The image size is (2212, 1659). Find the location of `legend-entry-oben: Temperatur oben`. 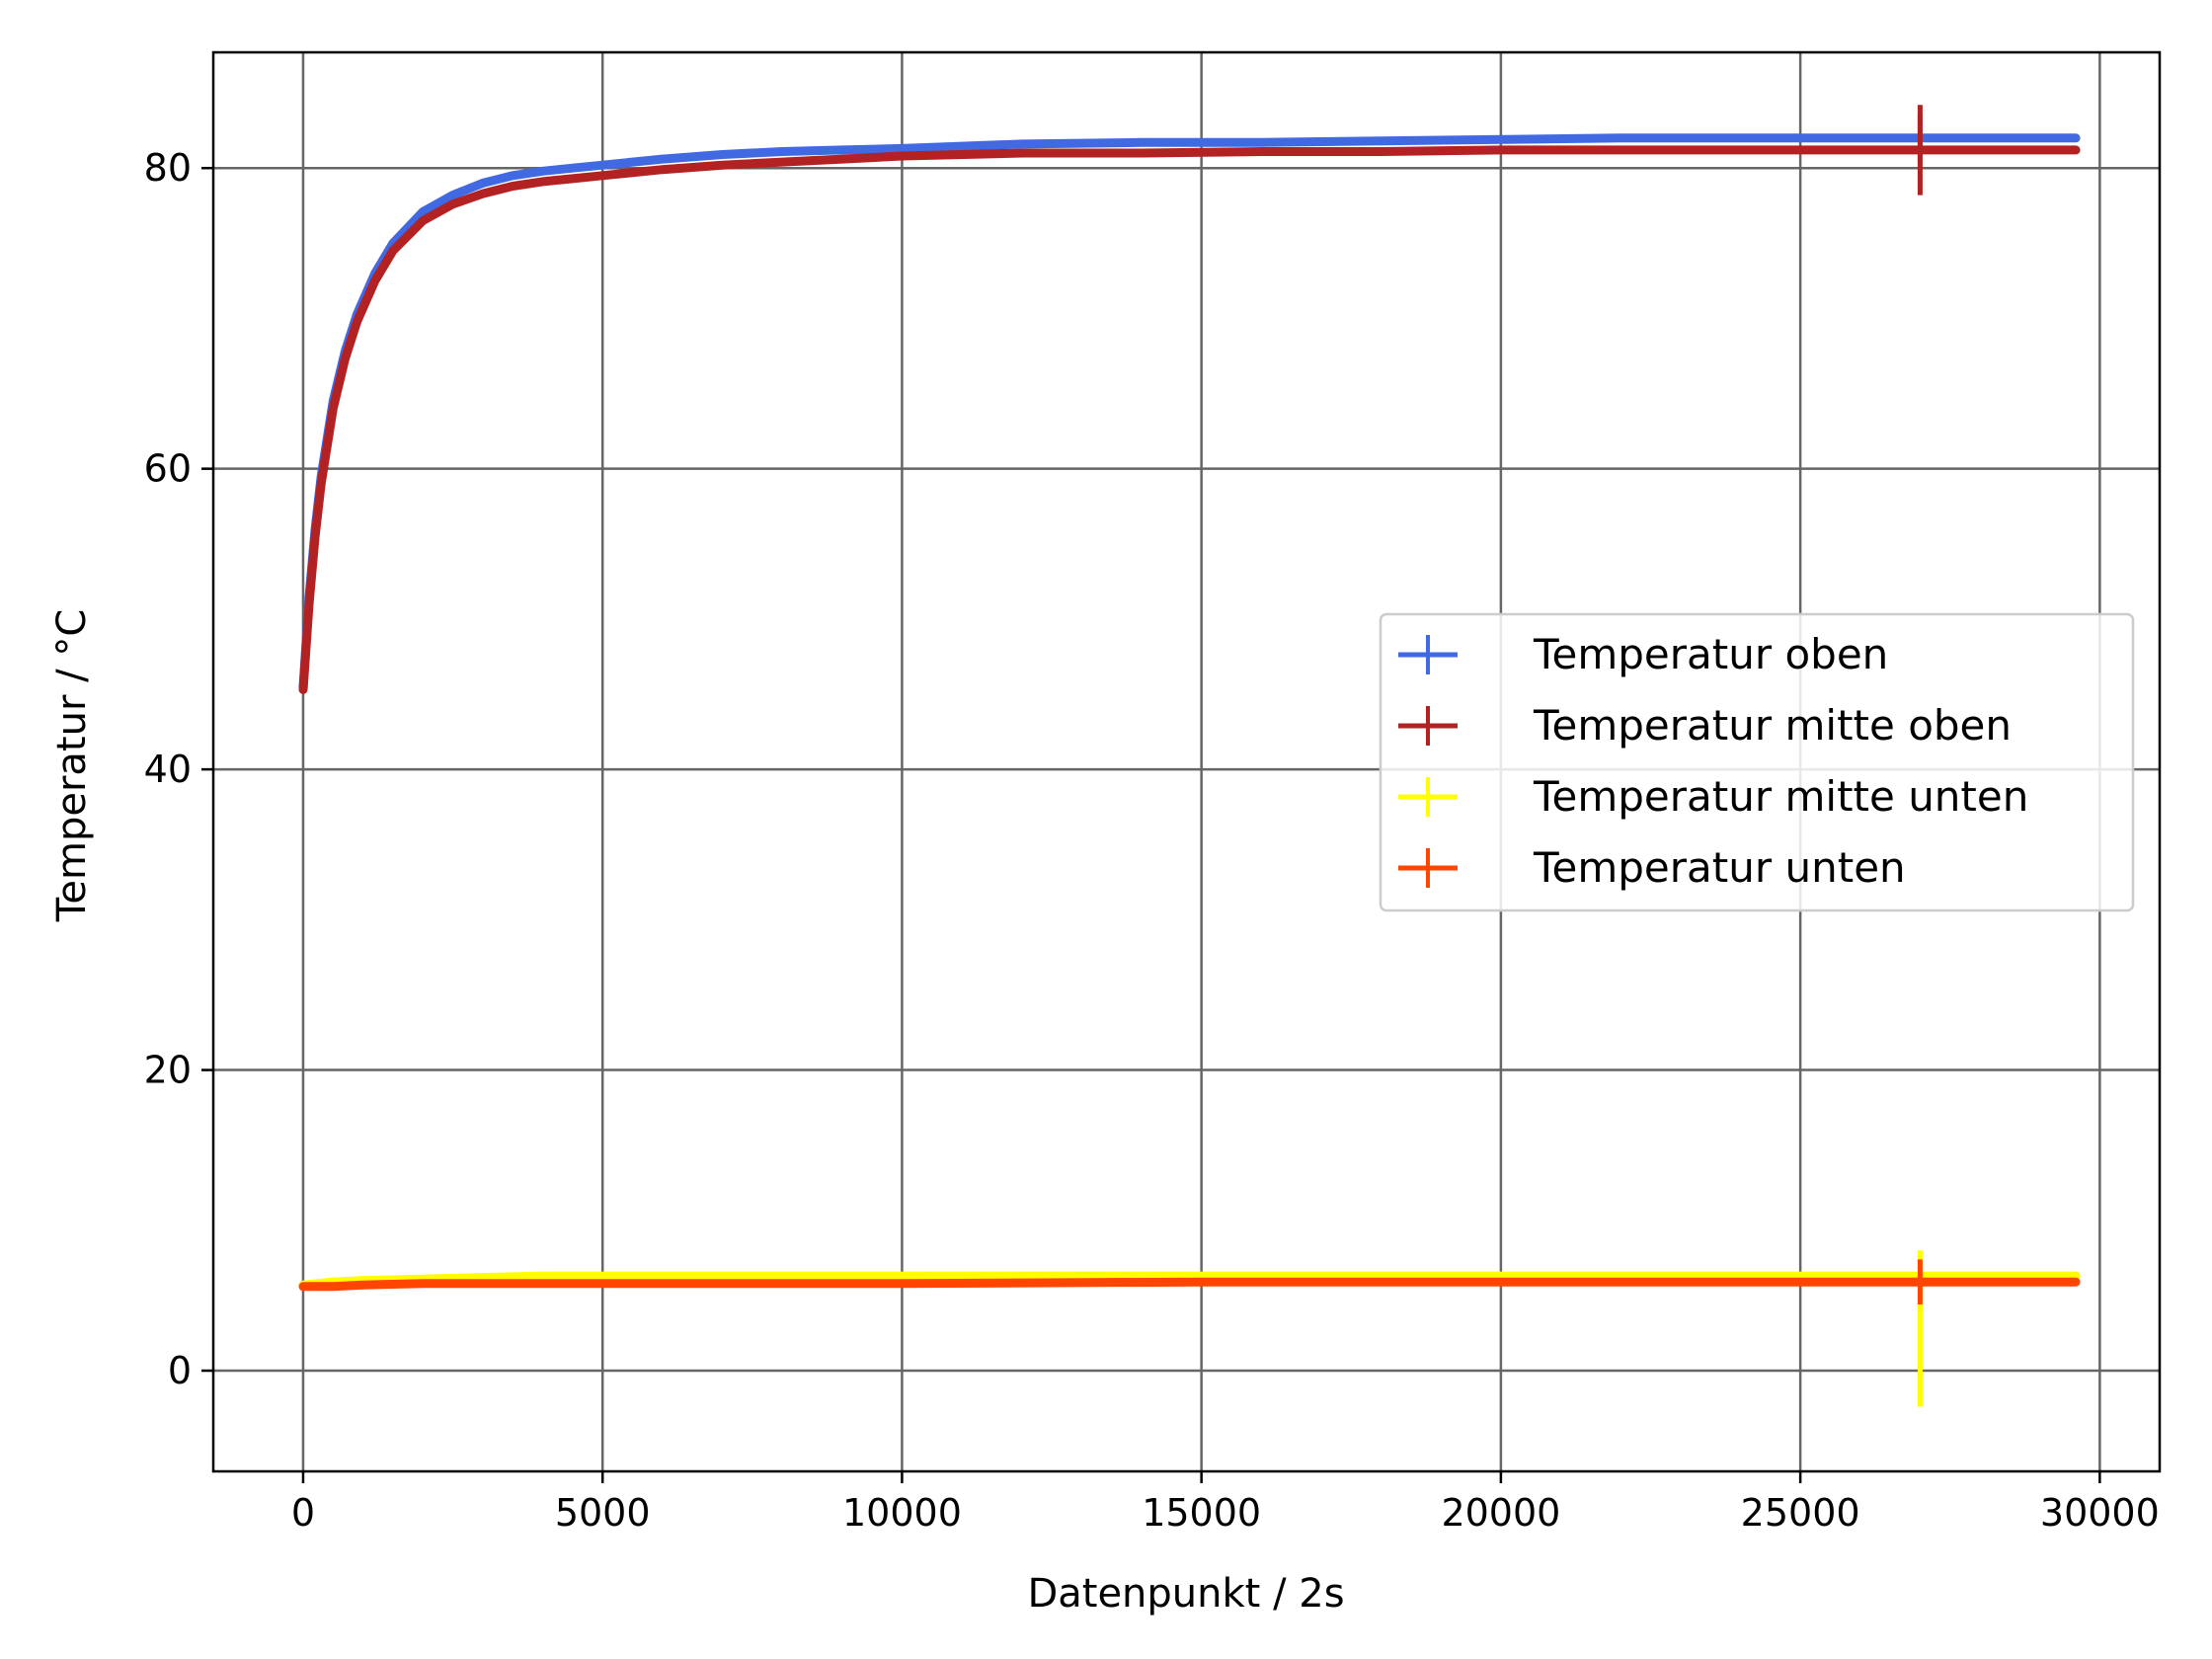

legend-entry-oben: Temperatur oben is located at coordinates (1643, 654).